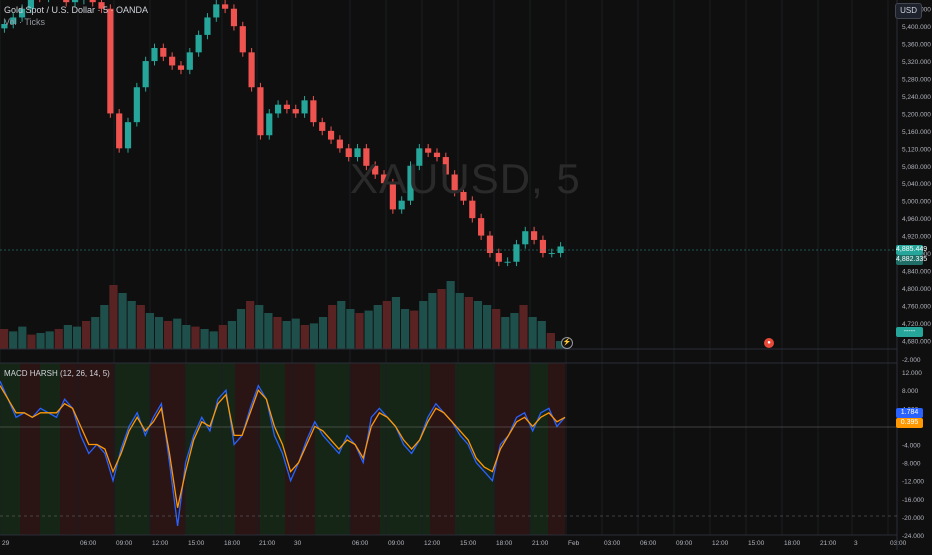 The image size is (932, 555). What do you see at coordinates (360, 543) in the screenshot?
I see `time-axis-label: 06:00` at bounding box center [360, 543].